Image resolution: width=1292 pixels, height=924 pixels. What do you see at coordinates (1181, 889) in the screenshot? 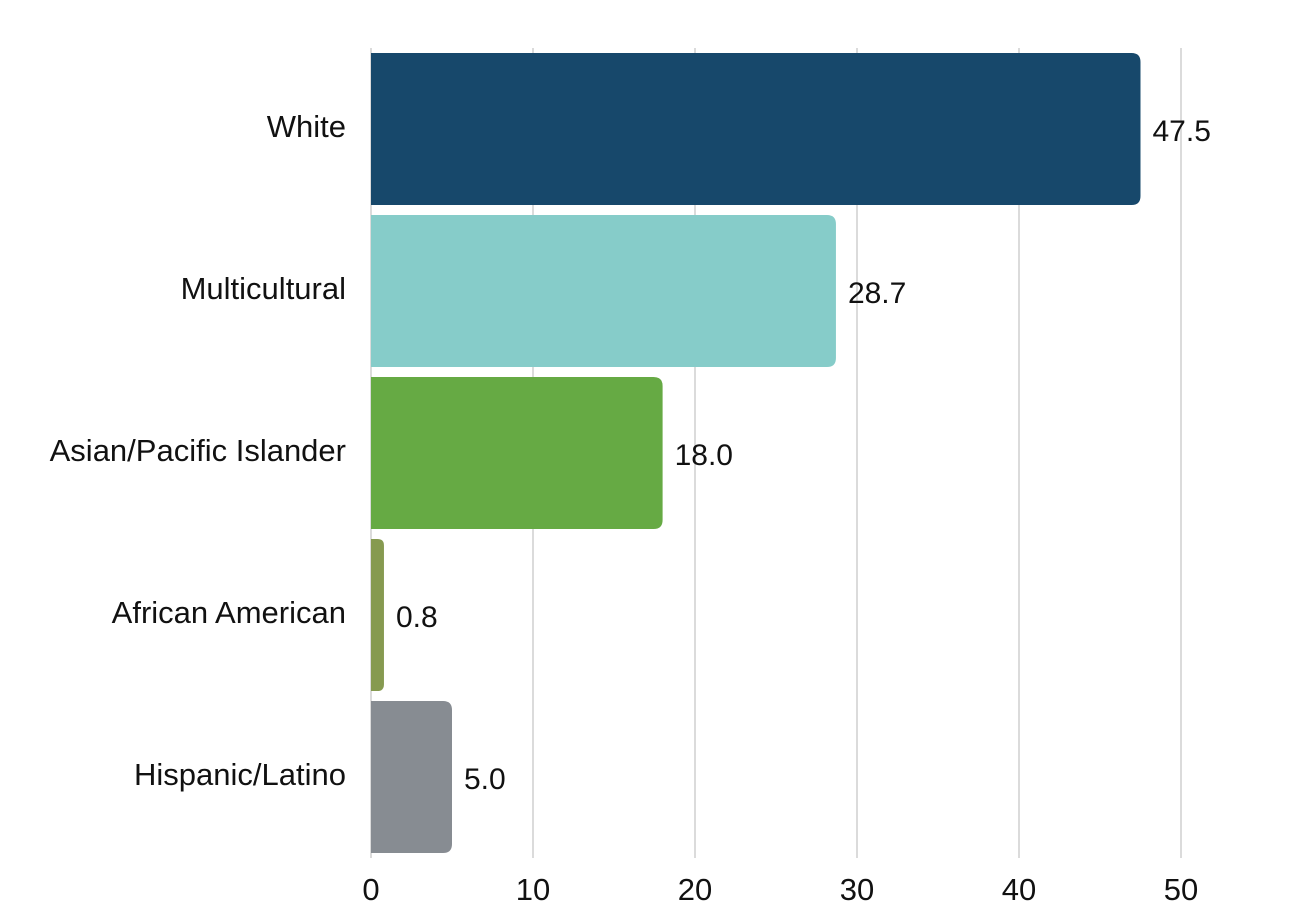
I see `x-tick-label: 50` at bounding box center [1181, 889].